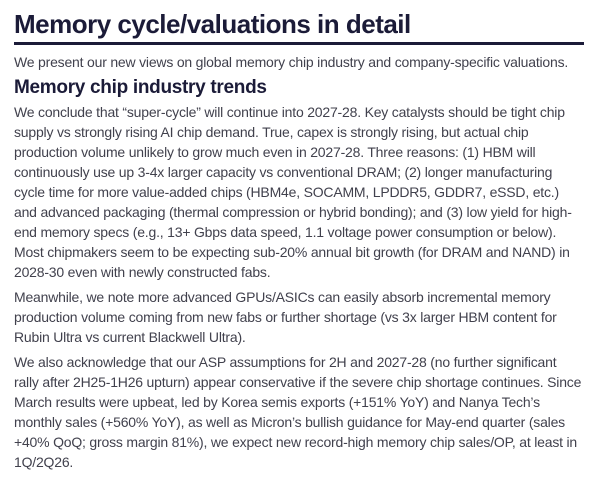 The image size is (600, 489). Describe the element at coordinates (212, 24) in the screenshot. I see `page-title: Memory cycle/valuations in detail` at that location.